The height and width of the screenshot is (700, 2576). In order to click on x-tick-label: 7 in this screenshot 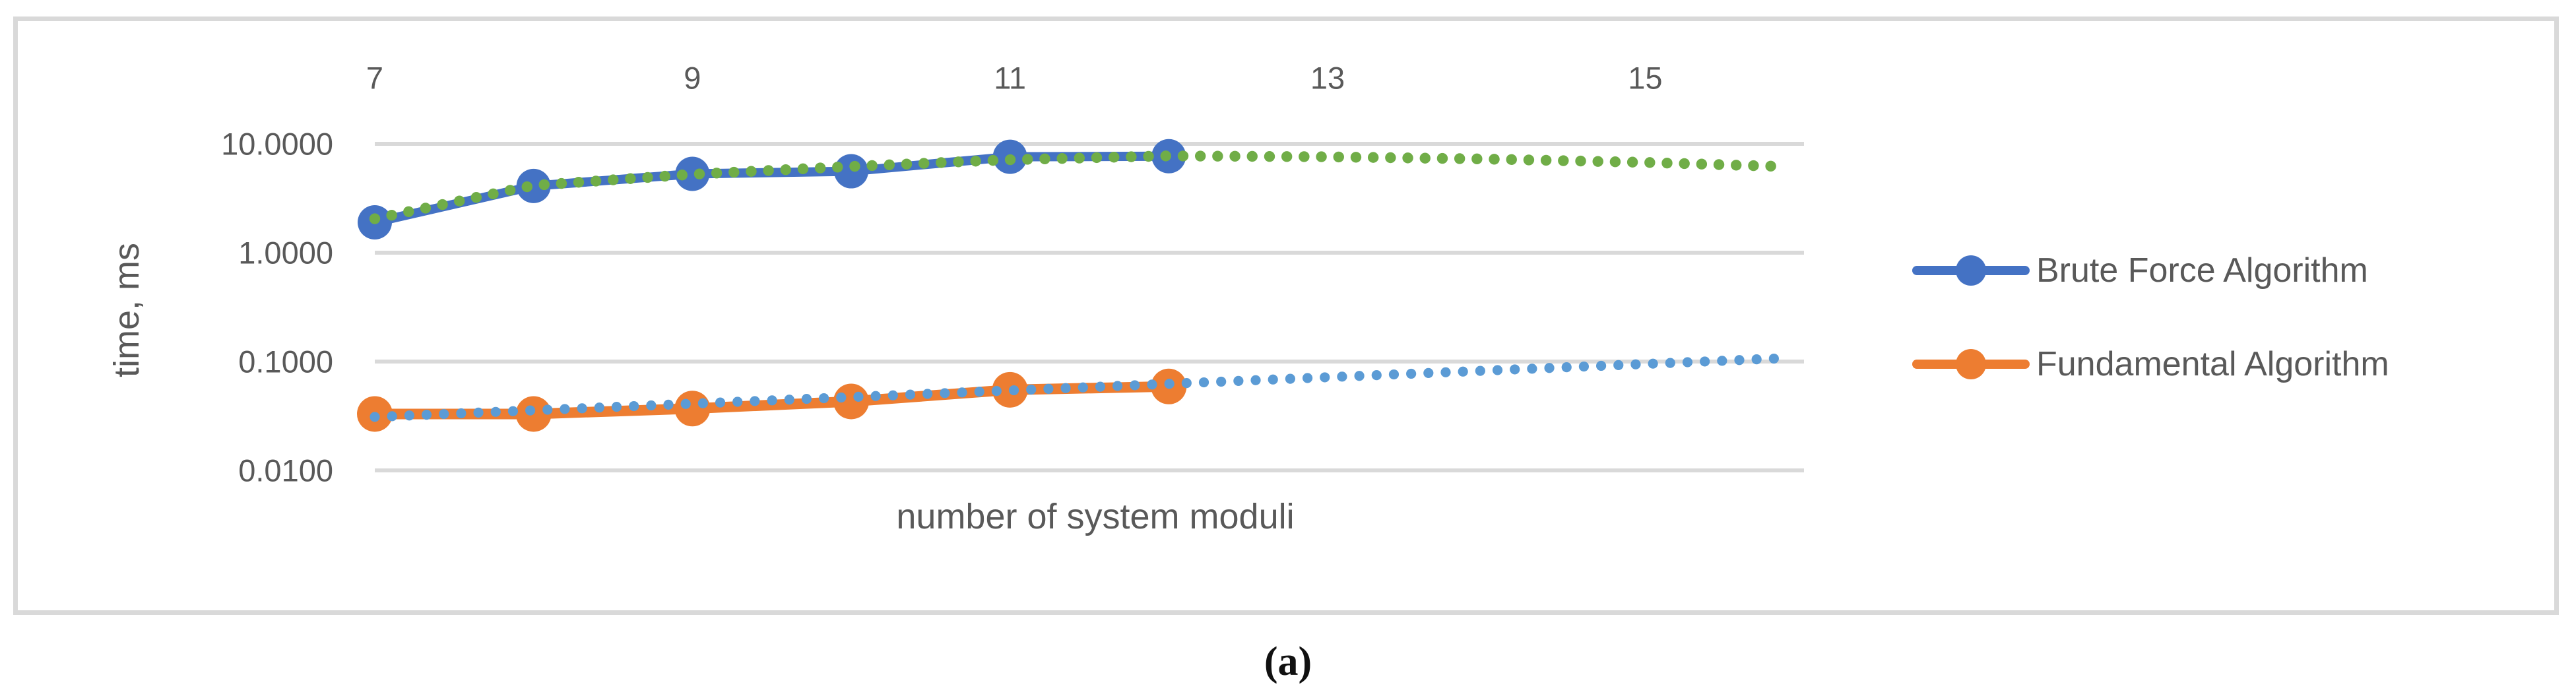, I will do `click(375, 78)`.